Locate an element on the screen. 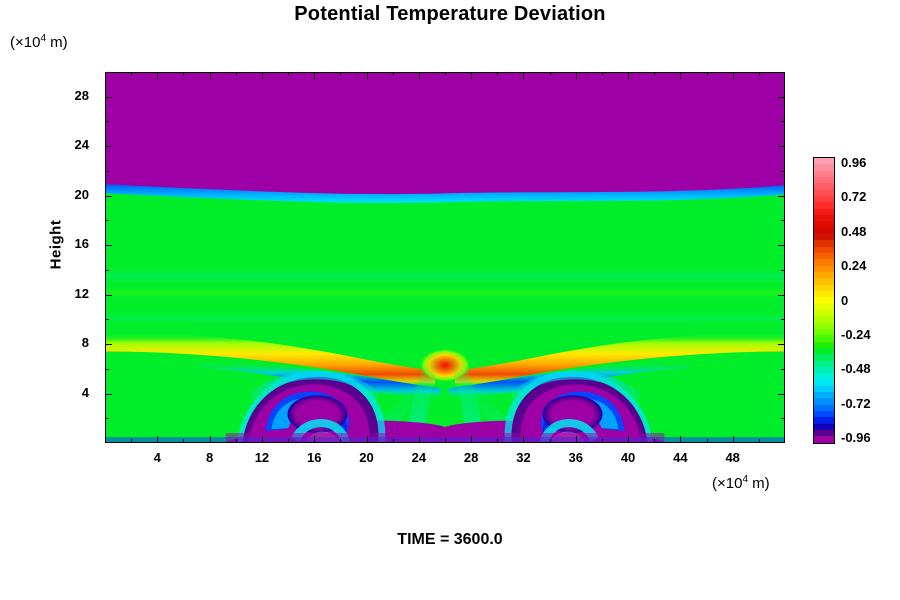 The image size is (900, 600). x-tick-label-40: 40 is located at coordinates (628, 457).